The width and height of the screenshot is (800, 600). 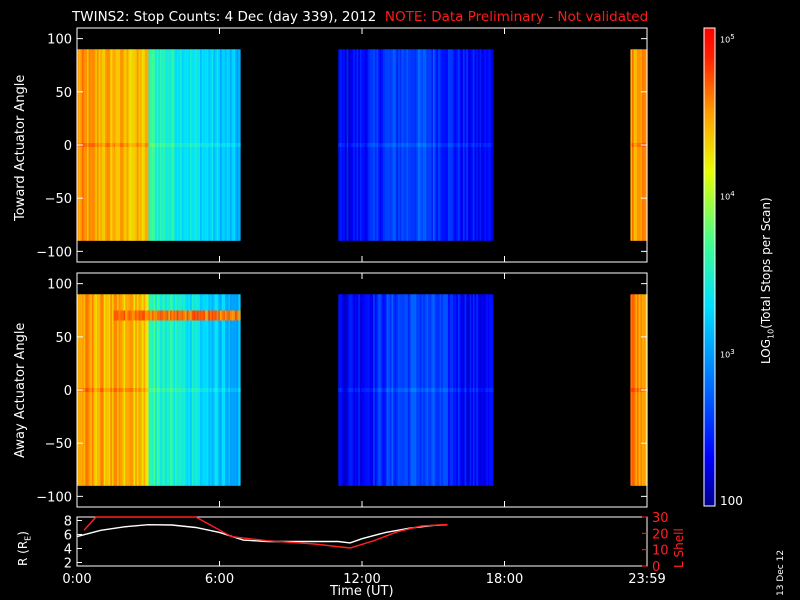 I want to click on middle-panel-ylabel: Away Actuator Angle, so click(x=20, y=390).